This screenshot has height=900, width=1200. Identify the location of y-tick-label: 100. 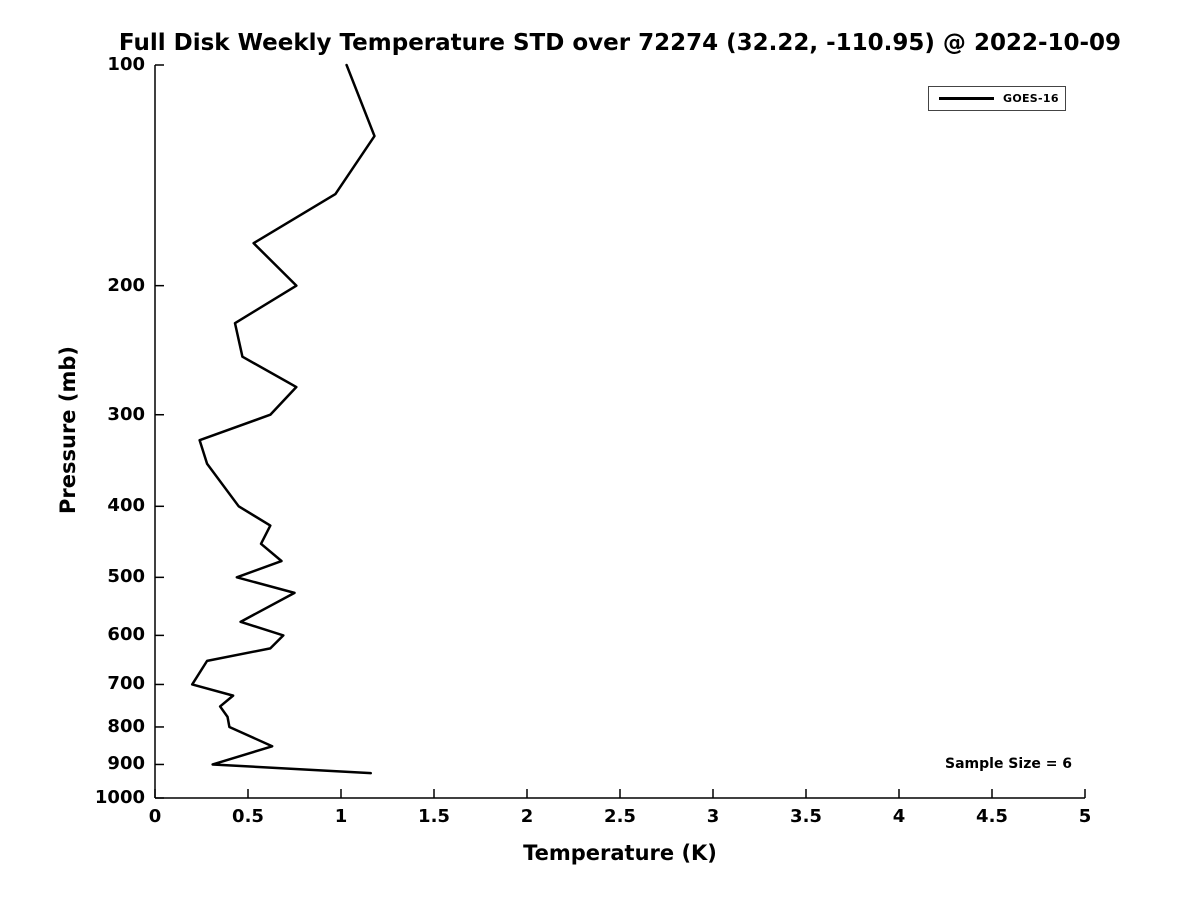
(126, 64).